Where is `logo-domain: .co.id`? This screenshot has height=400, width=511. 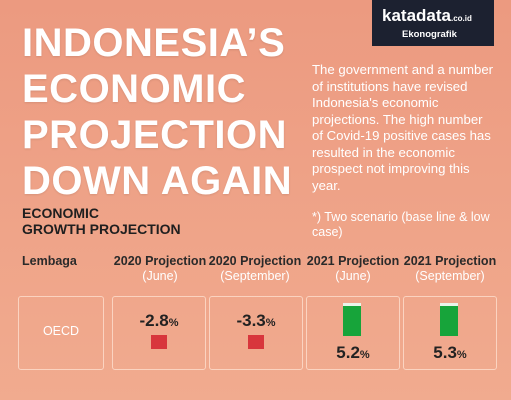
logo-domain: .co.id is located at coordinates (461, 18).